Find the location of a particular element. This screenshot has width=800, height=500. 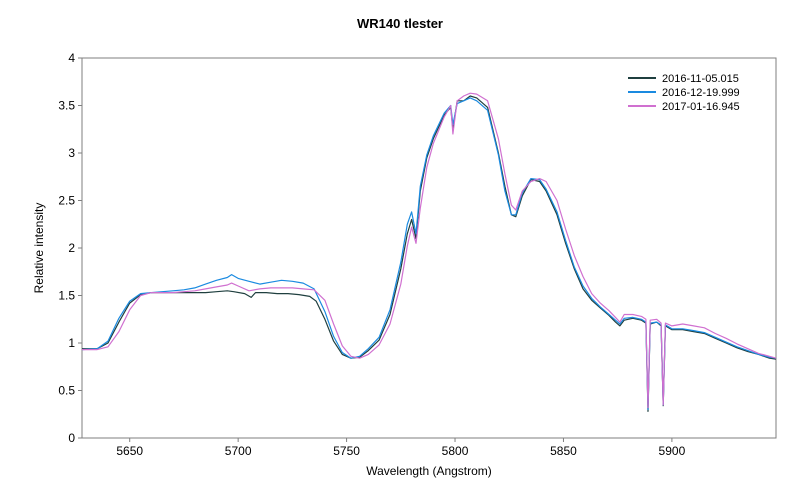

y-tick-label: 2.5 is located at coordinates (66, 201).